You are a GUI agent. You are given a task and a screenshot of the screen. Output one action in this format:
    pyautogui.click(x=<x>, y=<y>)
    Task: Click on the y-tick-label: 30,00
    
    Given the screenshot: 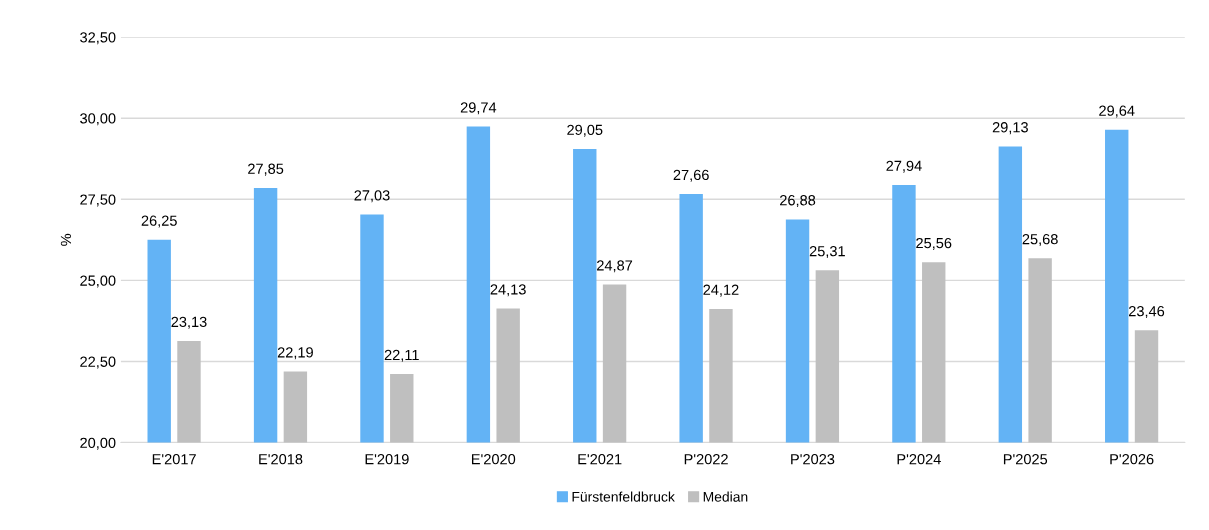 What is the action you would take?
    pyautogui.click(x=98, y=119)
    